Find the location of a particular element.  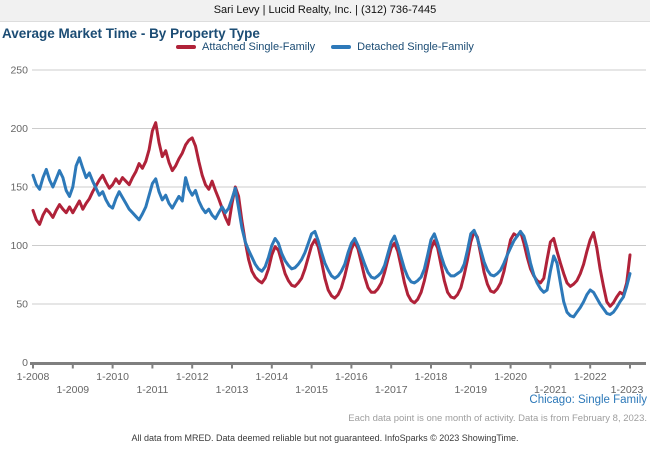

legend-item-detached: Detached Single-Family is located at coordinates (402, 47).